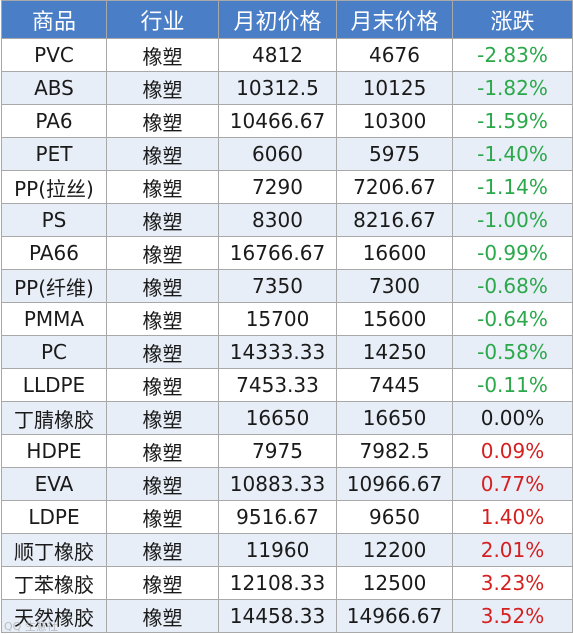 This screenshot has height=634, width=573. What do you see at coordinates (277, 451) in the screenshot?
I see `cell-start-price: 7975` at bounding box center [277, 451].